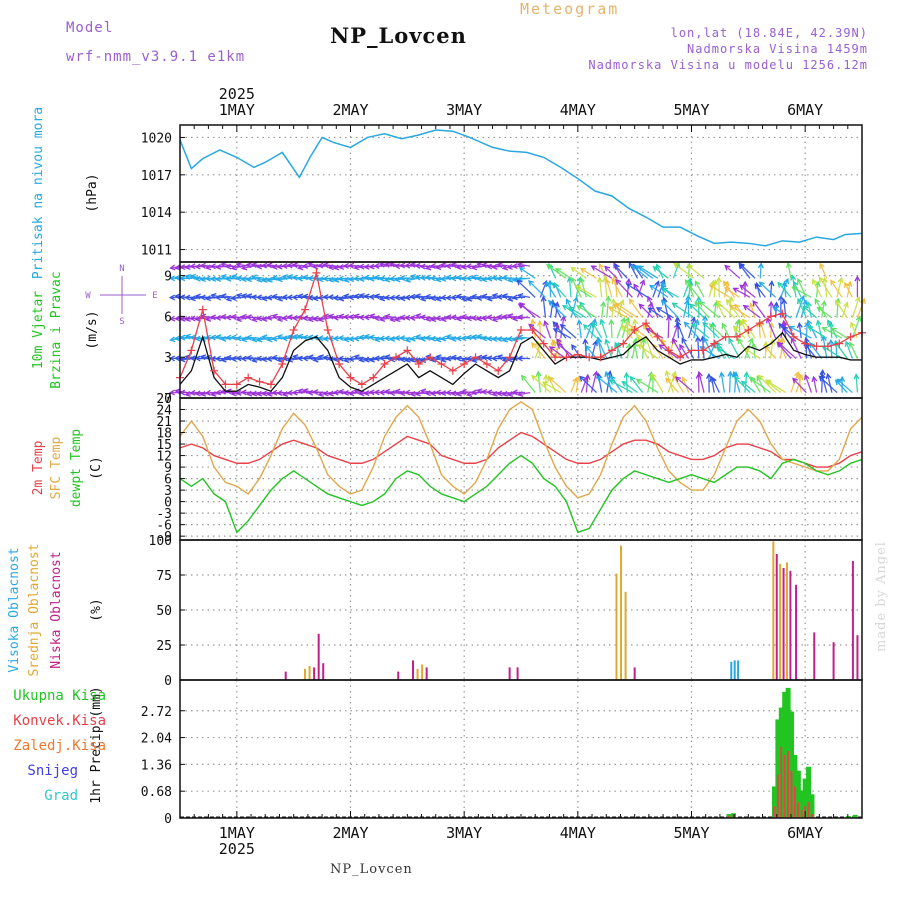 The width and height of the screenshot is (900, 900). What do you see at coordinates (160, 541) in the screenshot?
I see `y-tick-label: 100` at bounding box center [160, 541].